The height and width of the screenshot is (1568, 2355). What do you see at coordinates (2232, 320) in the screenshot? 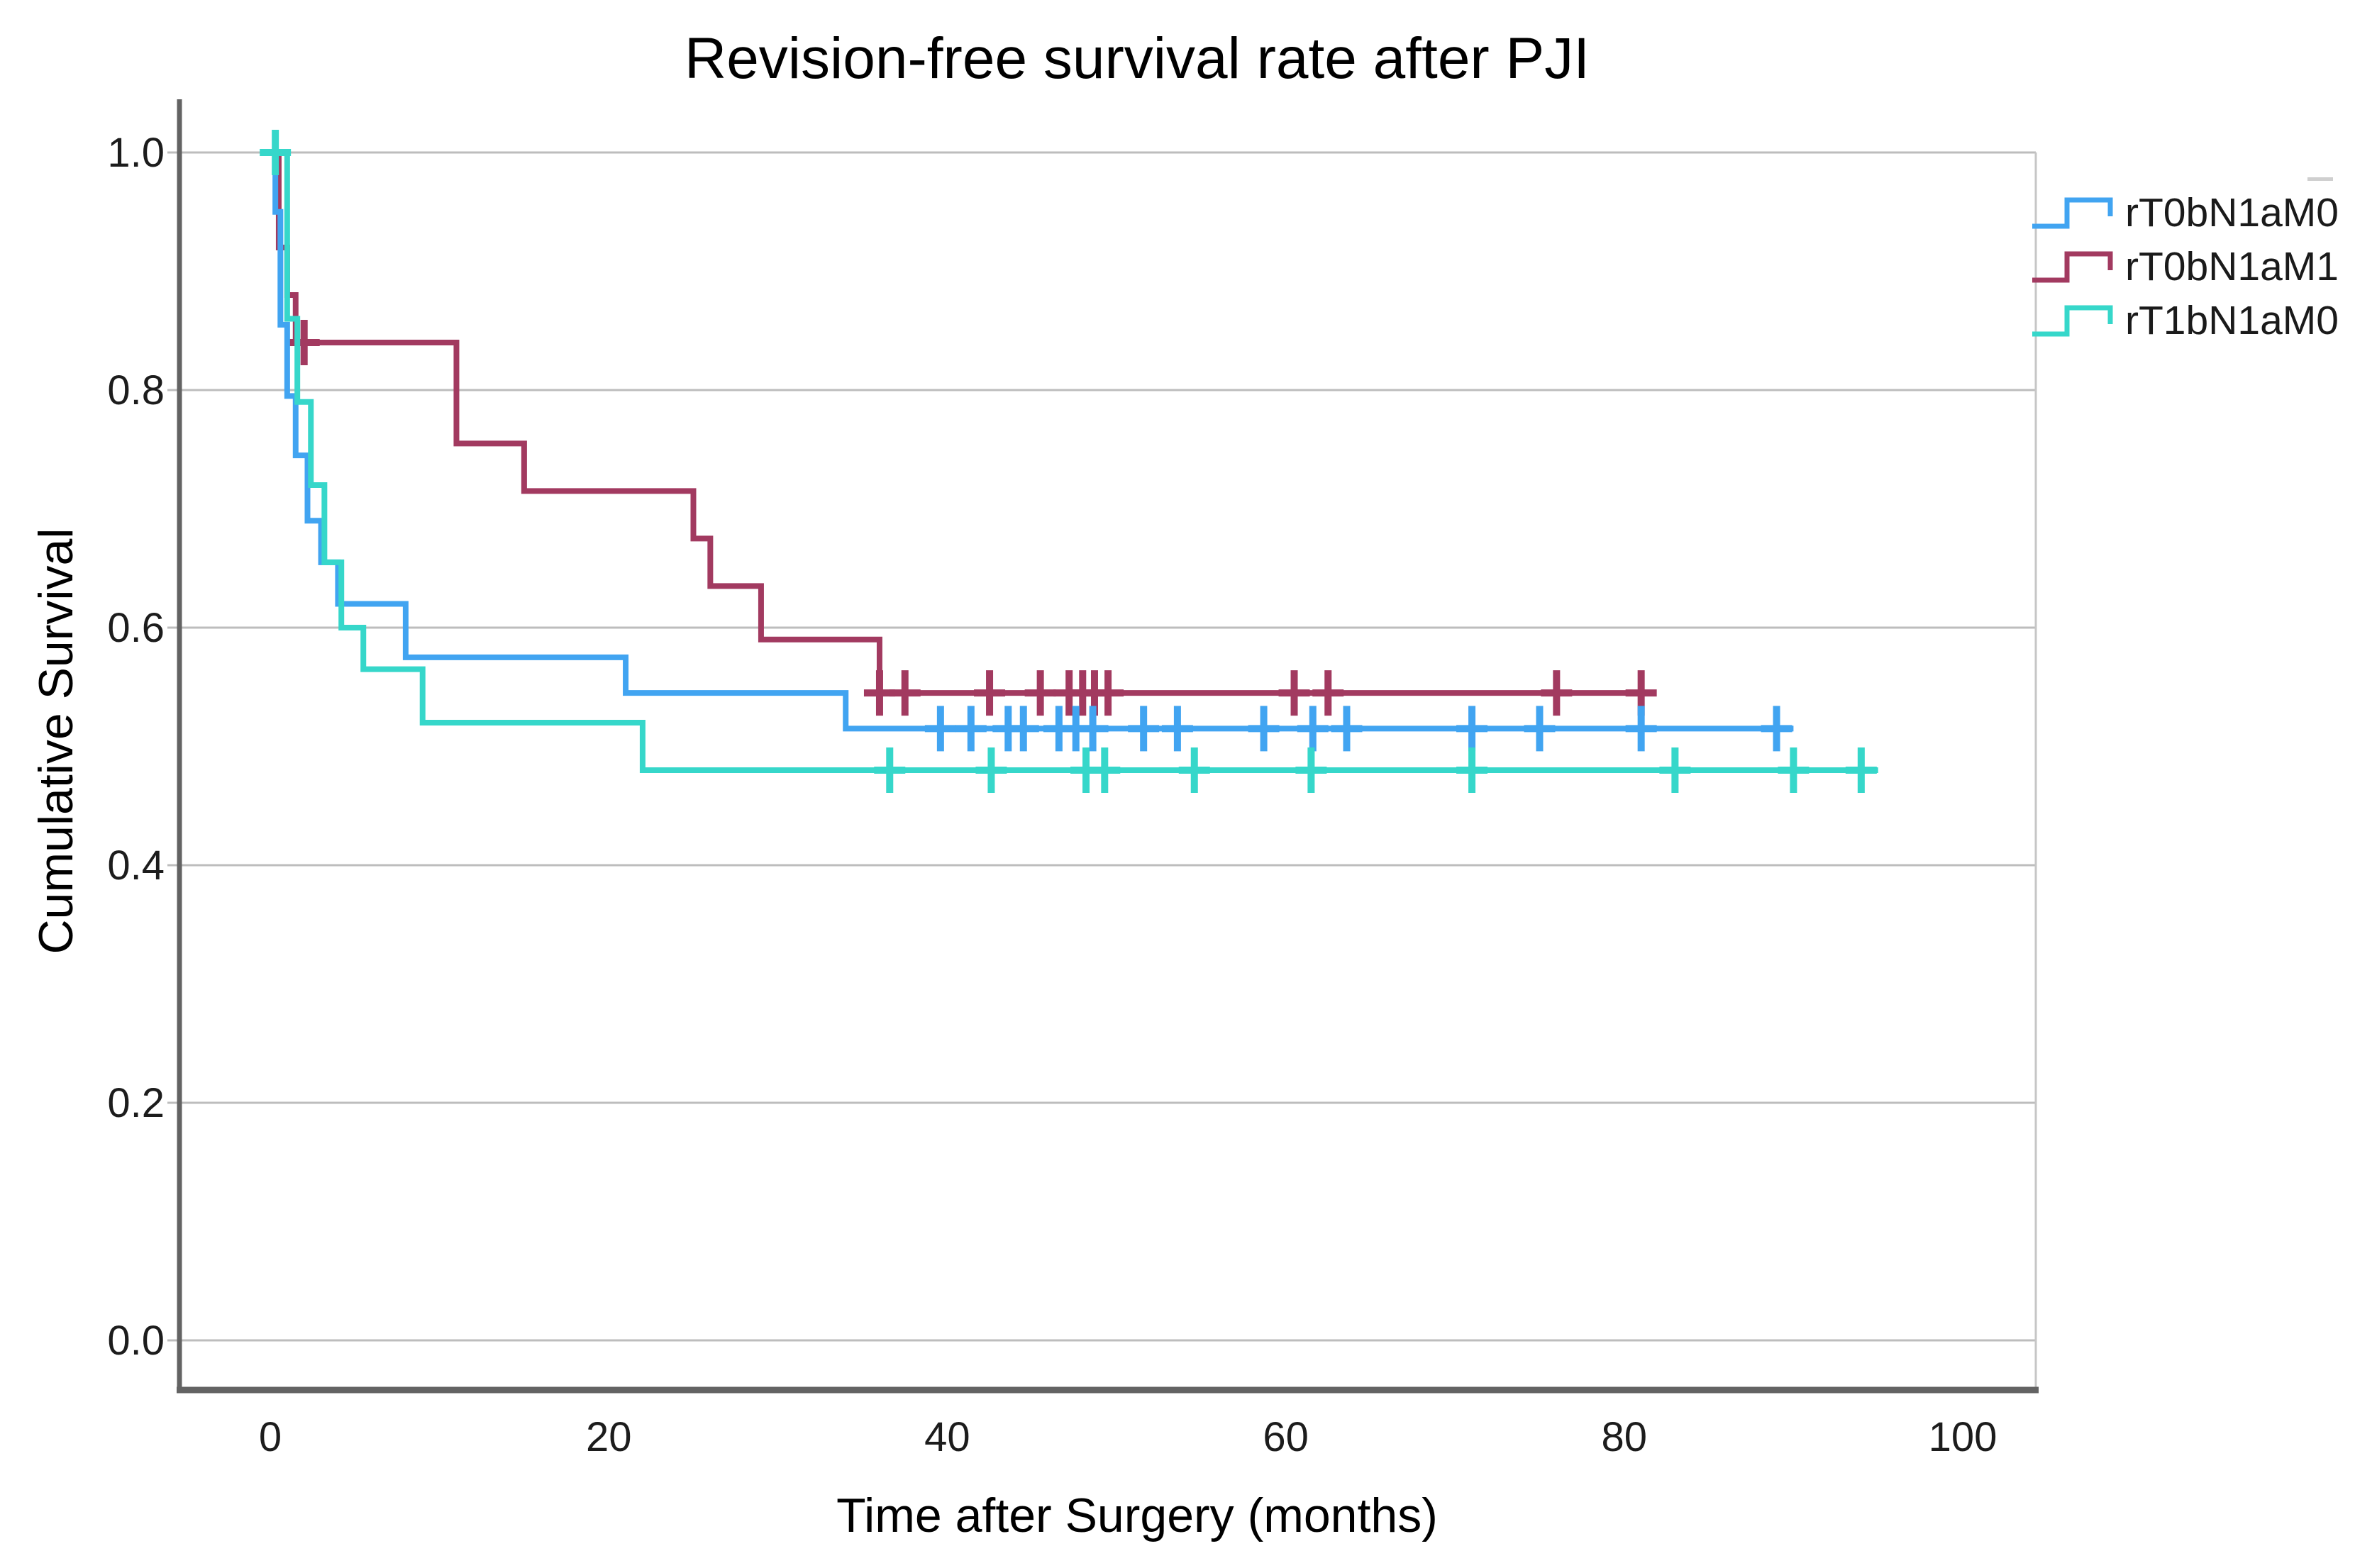
I see `legend-label: rT1bN1aM0` at bounding box center [2232, 320].